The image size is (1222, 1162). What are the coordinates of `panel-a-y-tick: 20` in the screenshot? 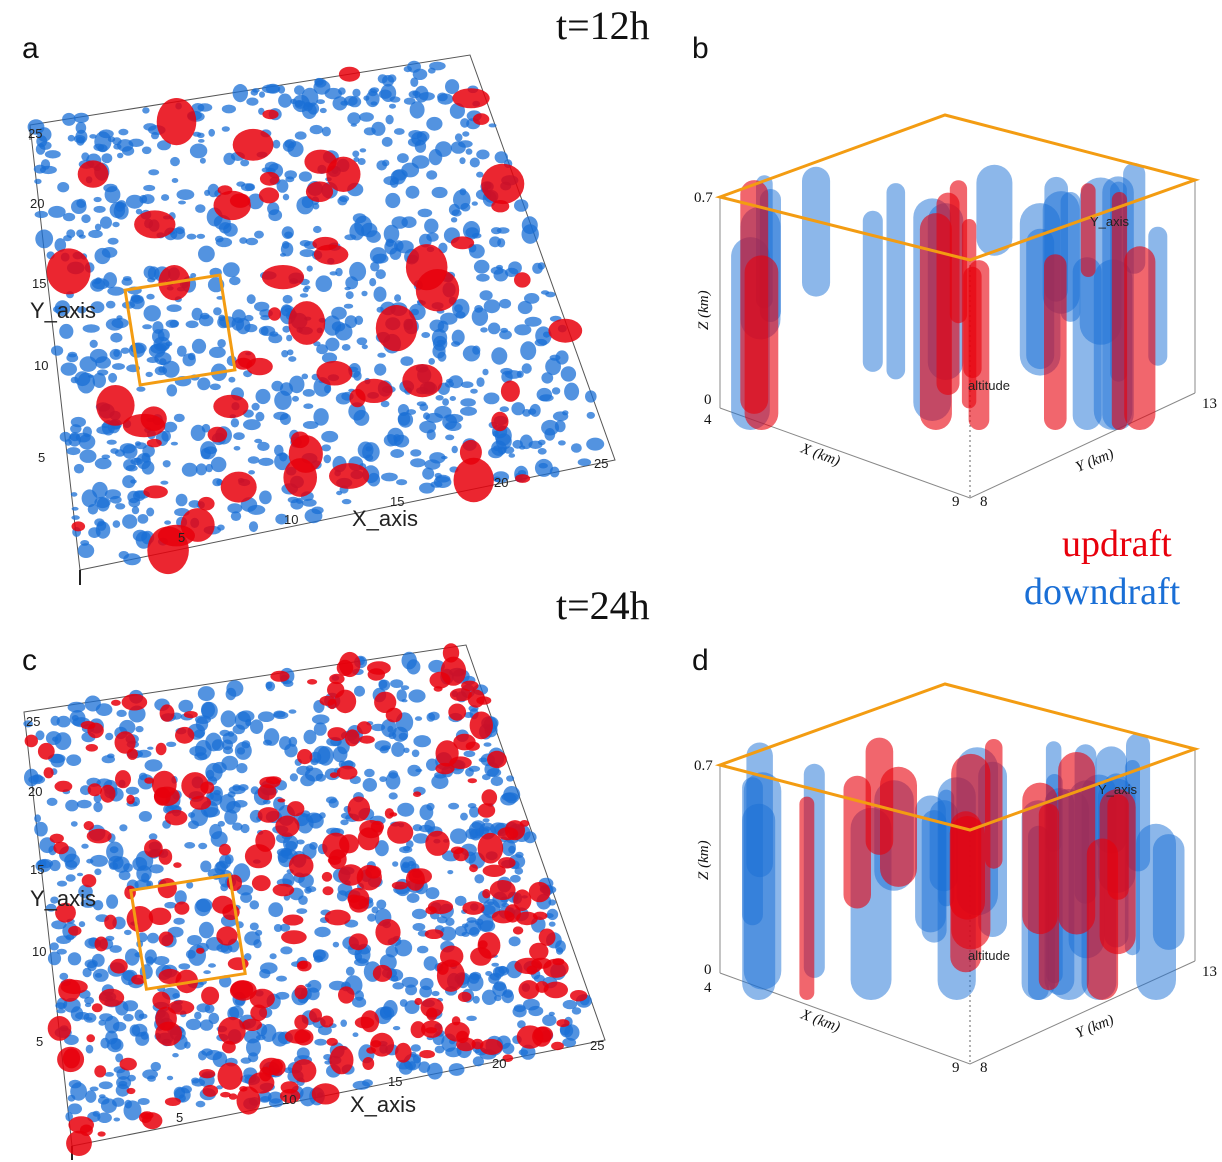 It's located at (37, 203).